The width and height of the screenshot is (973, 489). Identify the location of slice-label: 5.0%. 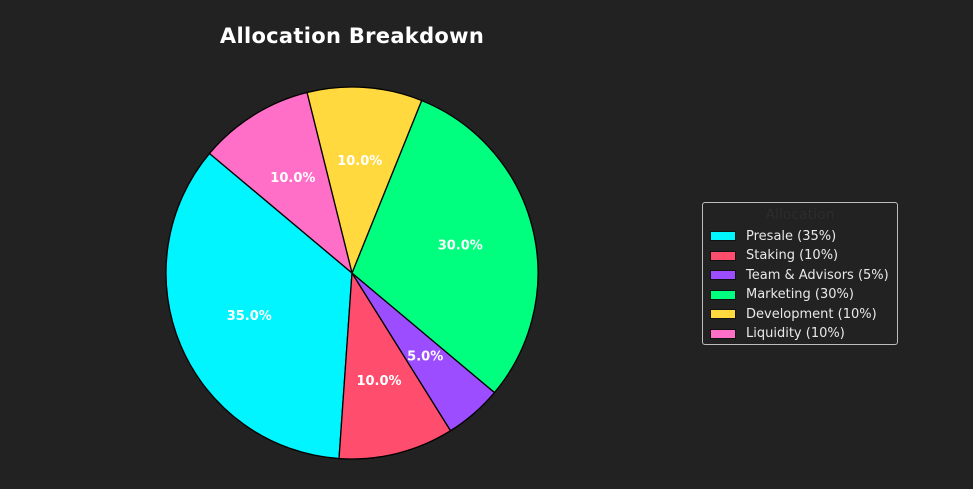
(425, 357).